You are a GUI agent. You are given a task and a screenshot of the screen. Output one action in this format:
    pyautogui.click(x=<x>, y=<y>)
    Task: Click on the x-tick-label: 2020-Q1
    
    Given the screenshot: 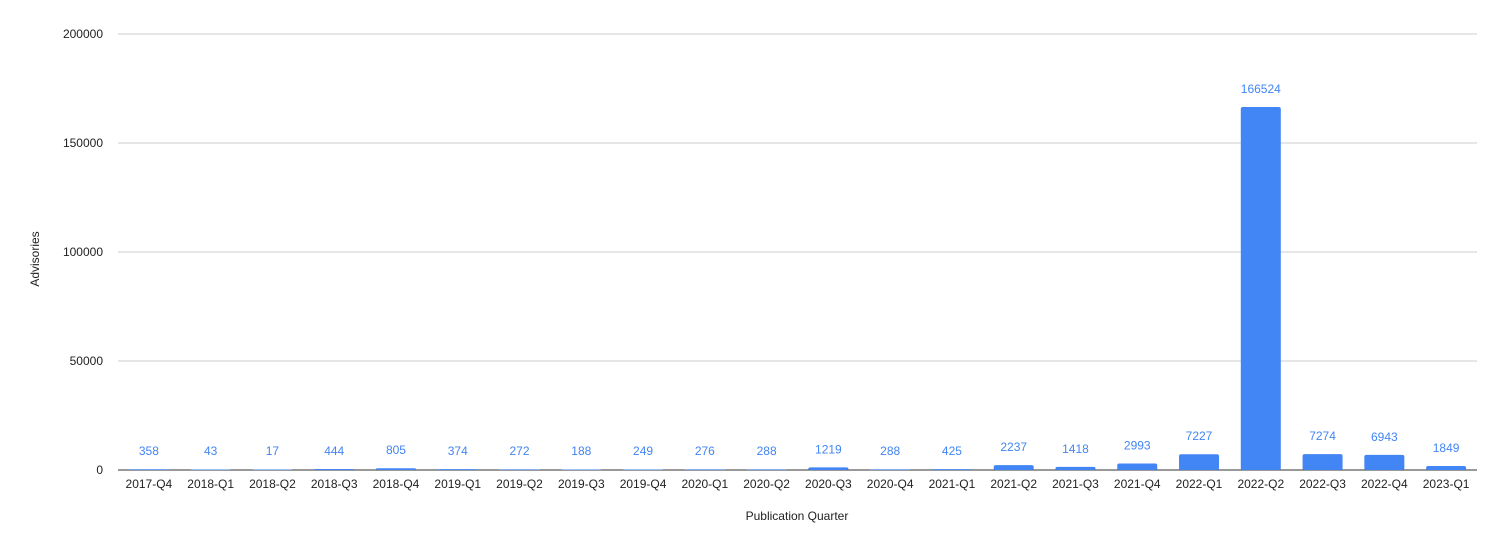 What is the action you would take?
    pyautogui.click(x=704, y=484)
    